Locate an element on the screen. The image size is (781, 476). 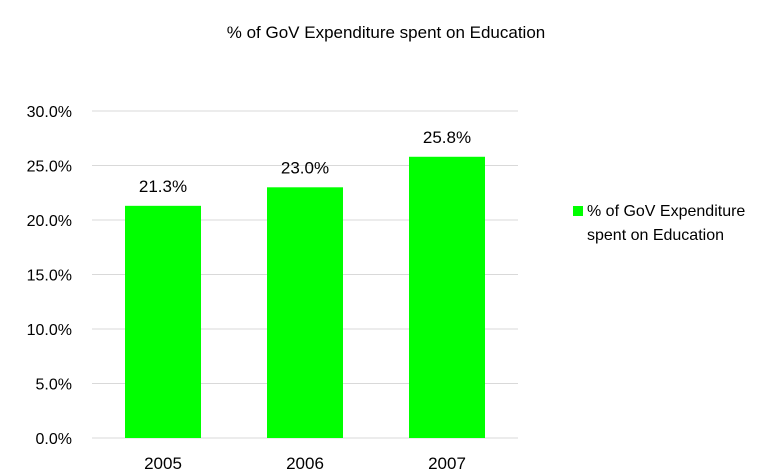
y-tick-label: 15.0% is located at coordinates (49, 276).